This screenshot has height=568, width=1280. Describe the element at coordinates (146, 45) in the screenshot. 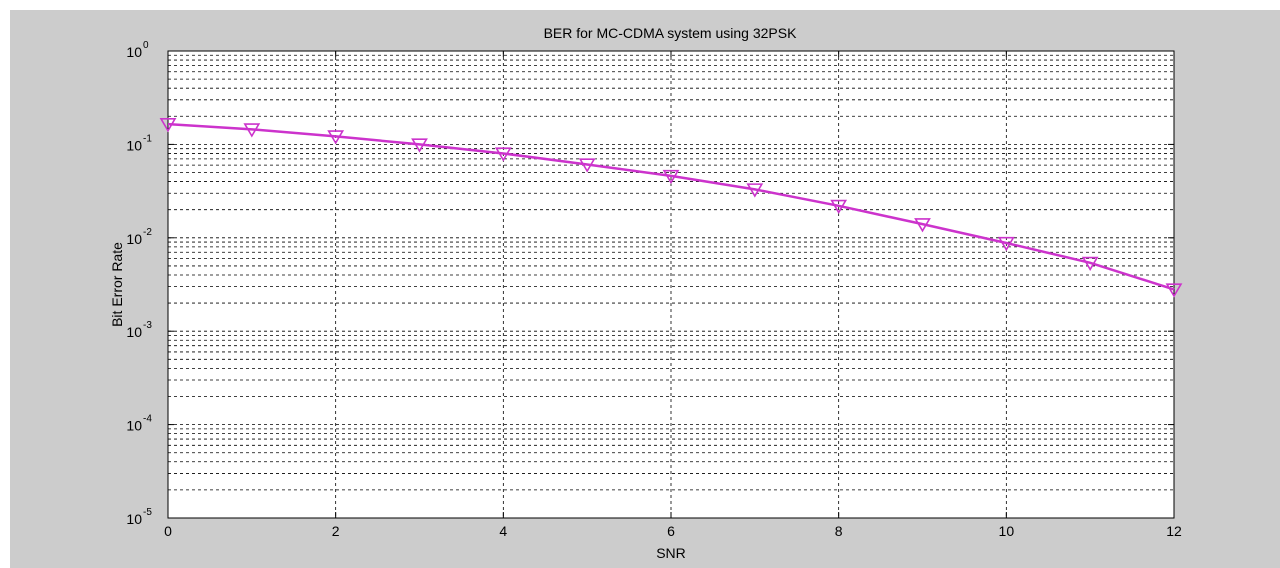

I see `y-tick-exponent: 0` at that location.